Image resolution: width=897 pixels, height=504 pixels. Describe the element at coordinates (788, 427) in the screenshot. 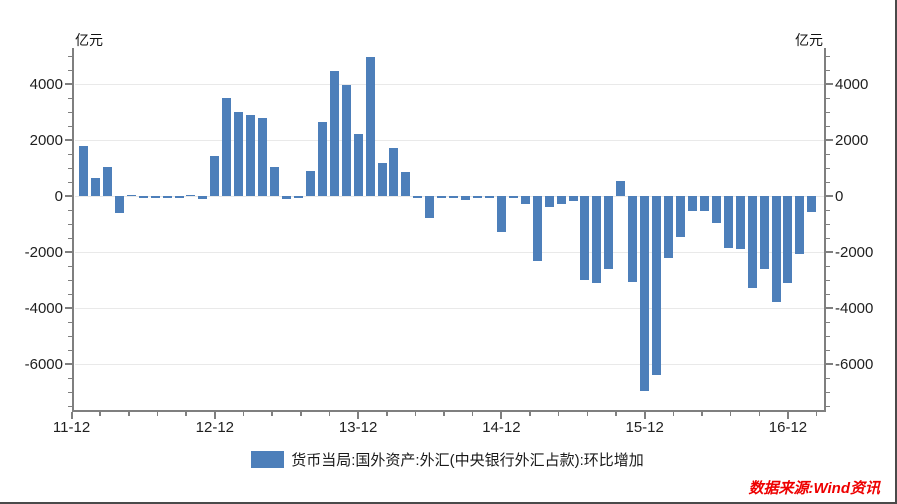

I see `x-tick-label: 16-12` at that location.